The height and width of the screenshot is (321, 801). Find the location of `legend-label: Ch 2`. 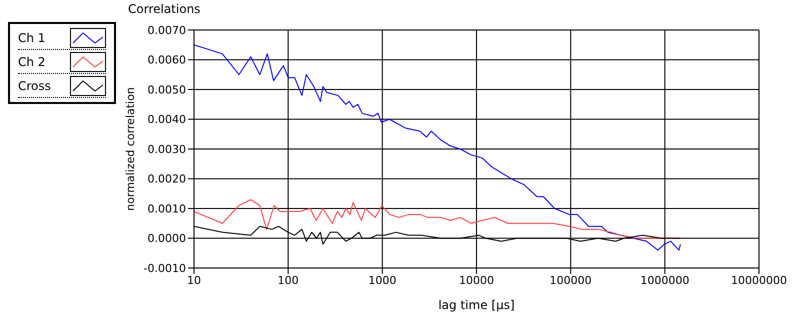

legend-label: Ch 2 is located at coordinates (32, 62).